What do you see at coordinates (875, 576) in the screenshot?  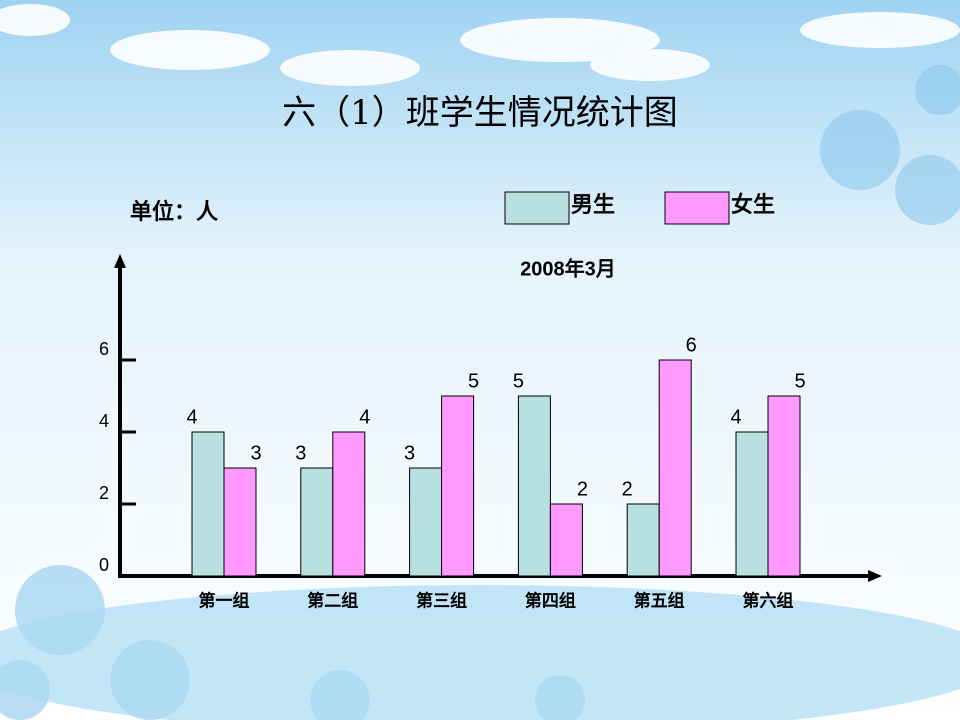 I see `x-axis-arrow` at bounding box center [875, 576].